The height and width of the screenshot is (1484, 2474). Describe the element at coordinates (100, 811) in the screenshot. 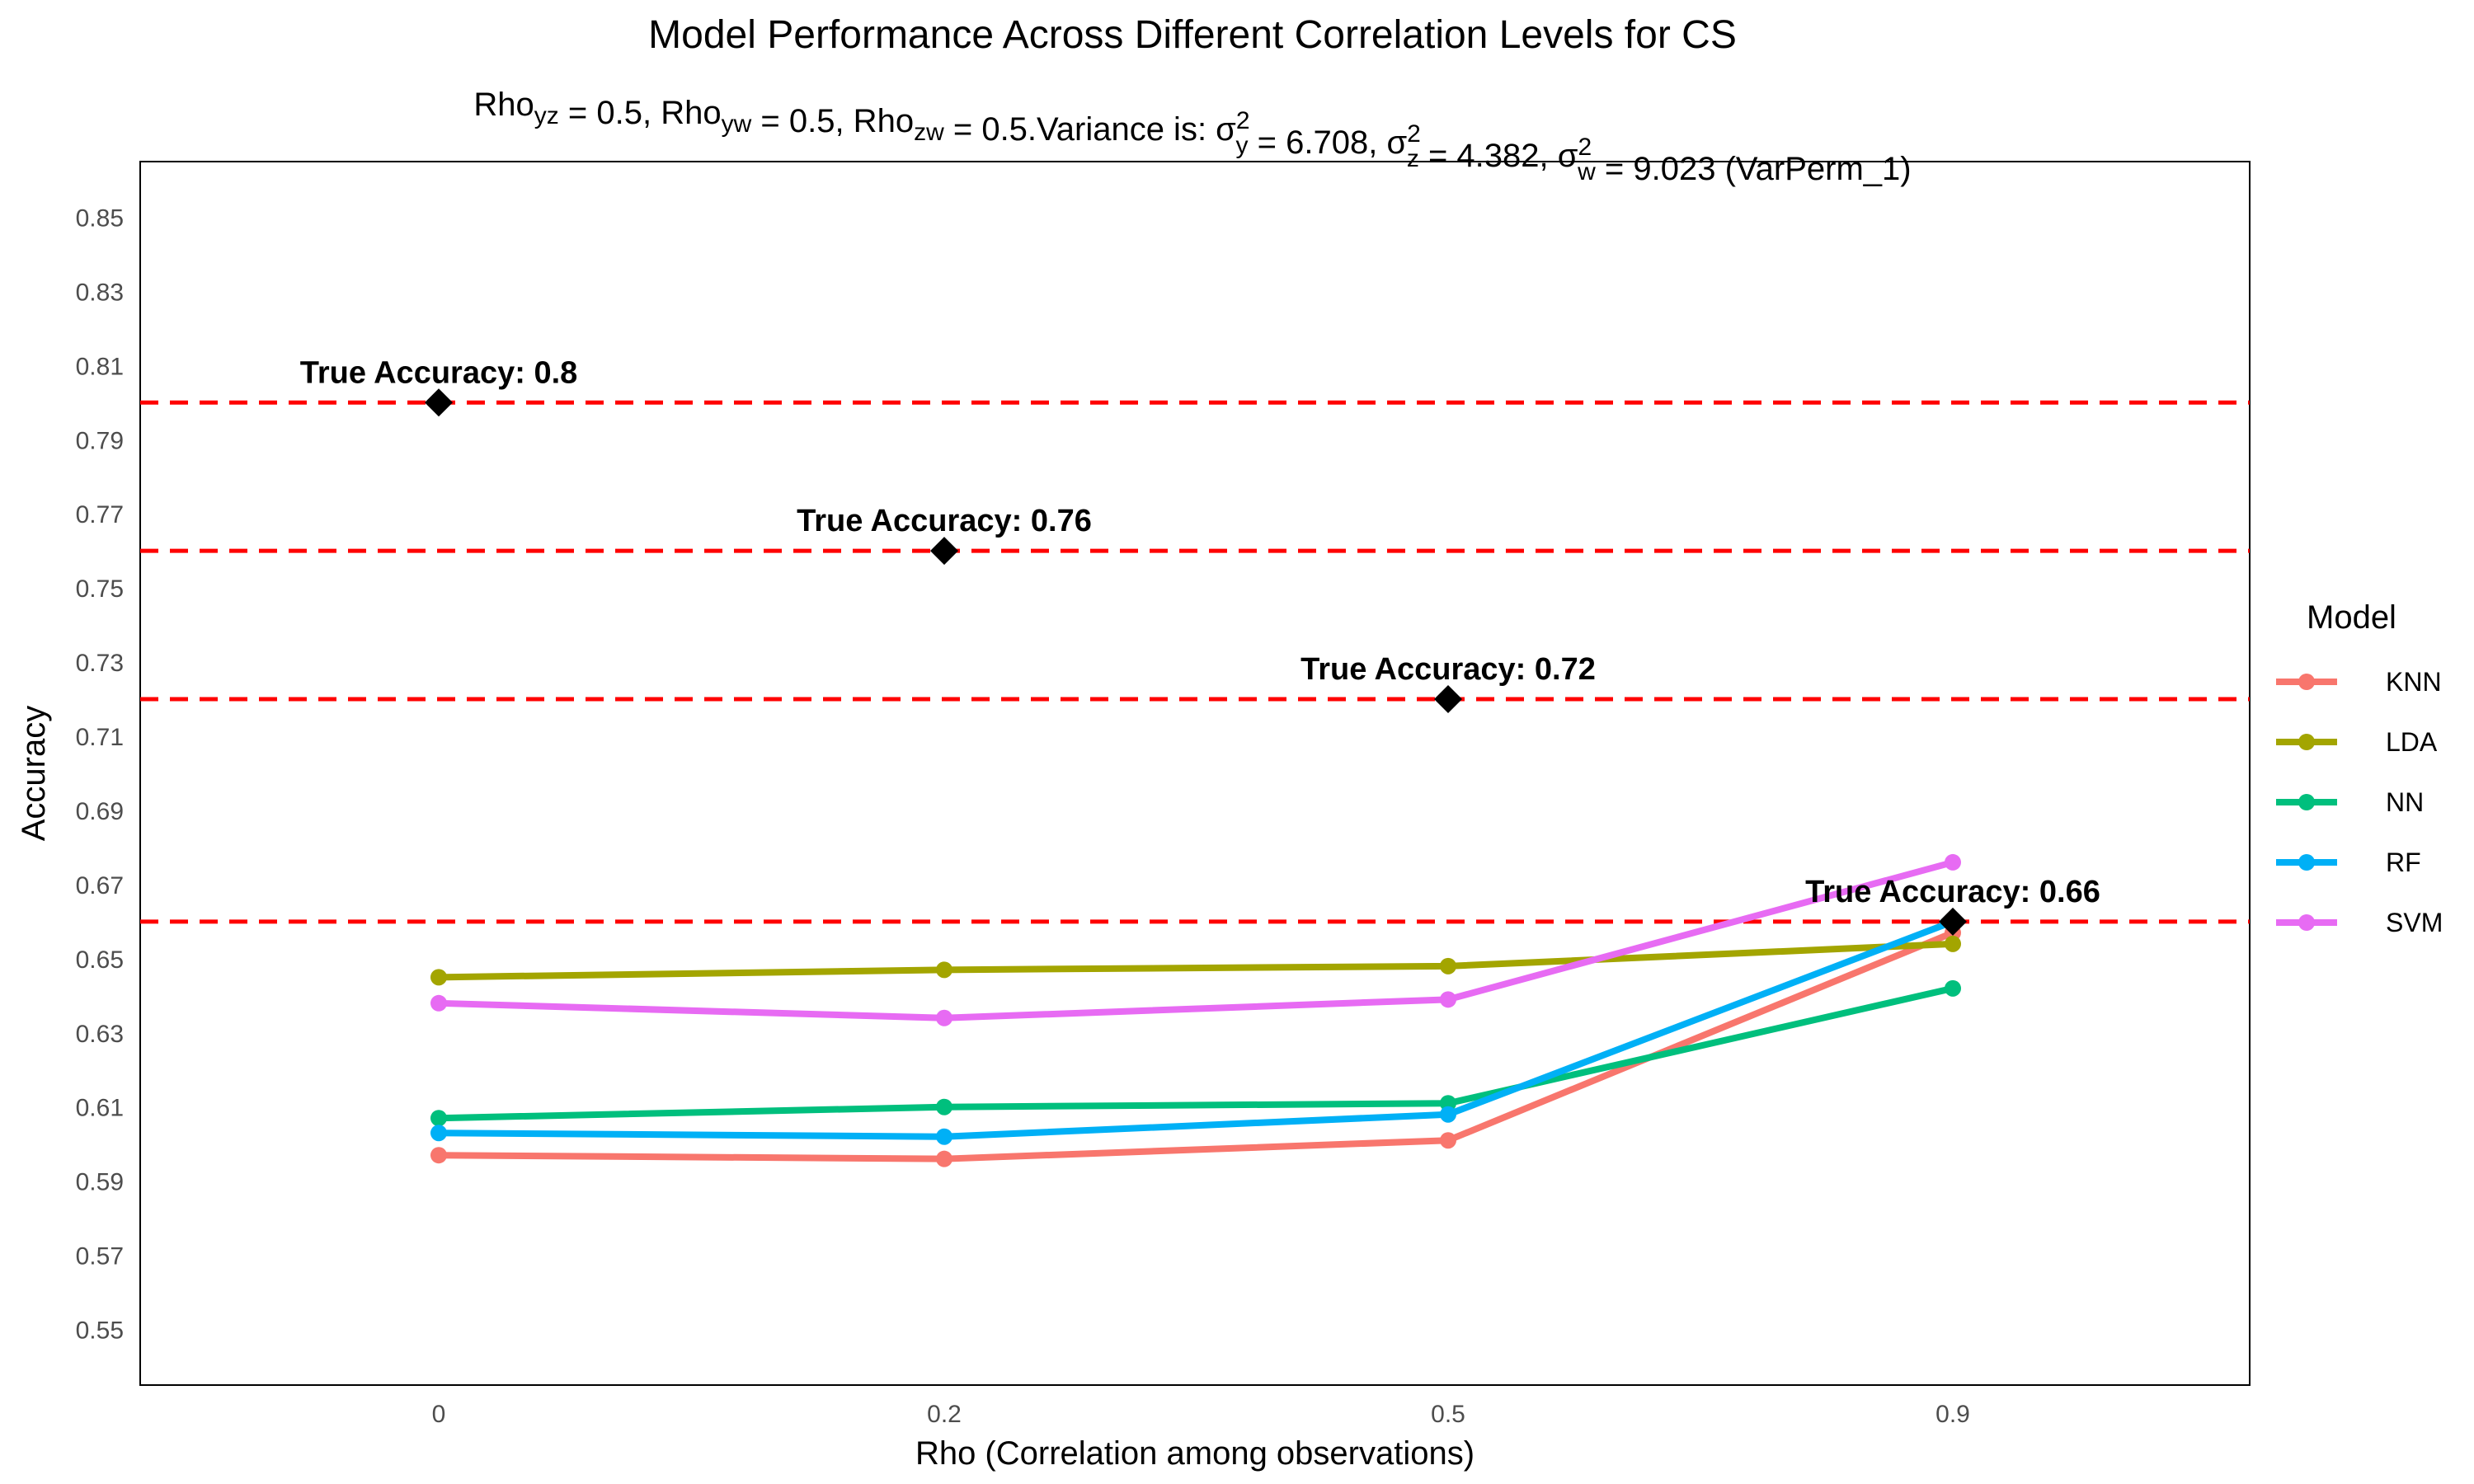

I see `y-tick-label: 0.69` at that location.